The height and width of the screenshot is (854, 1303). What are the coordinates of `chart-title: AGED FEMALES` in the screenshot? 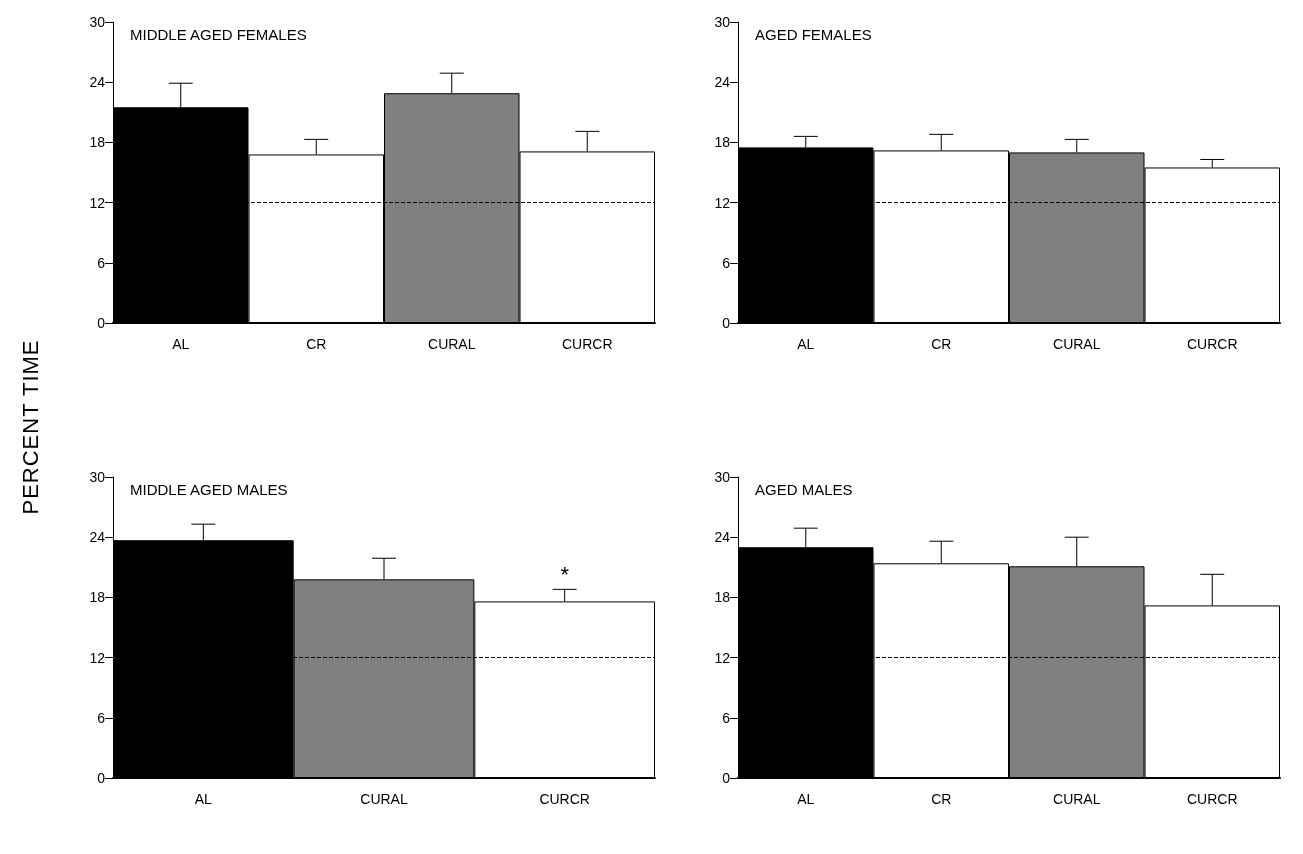 It's located at (813, 34).